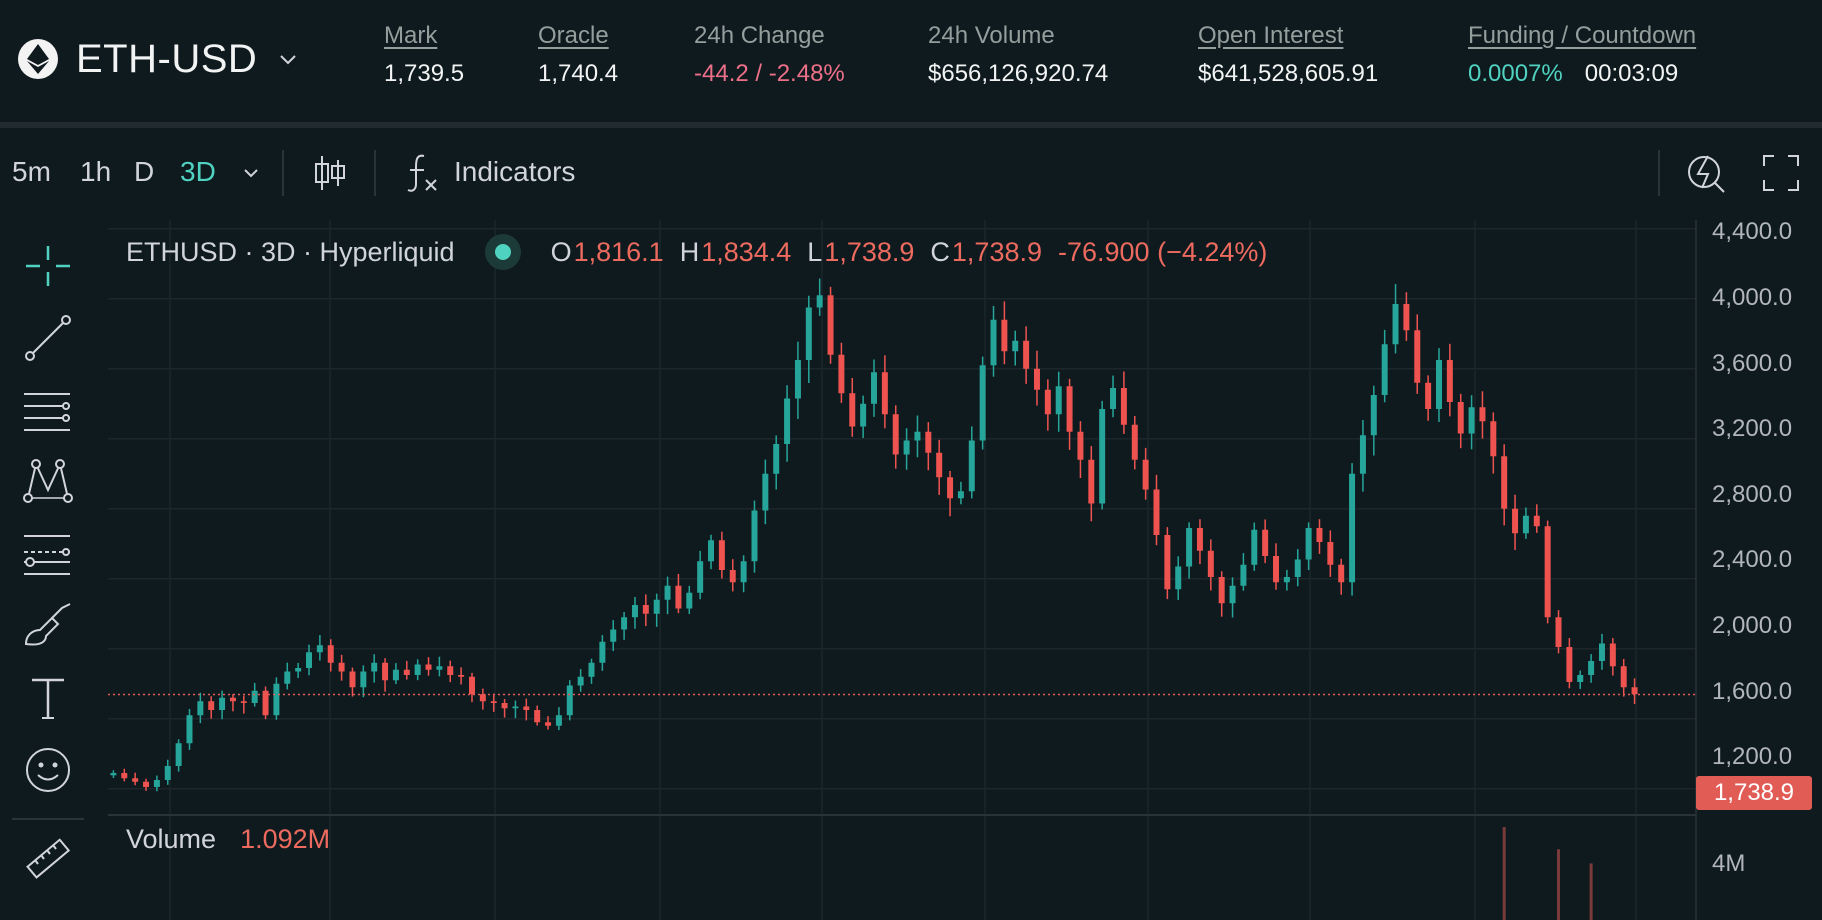 This screenshot has height=920, width=1822. I want to click on stat-label-open-interest: Open Interest, so click(1271, 35).